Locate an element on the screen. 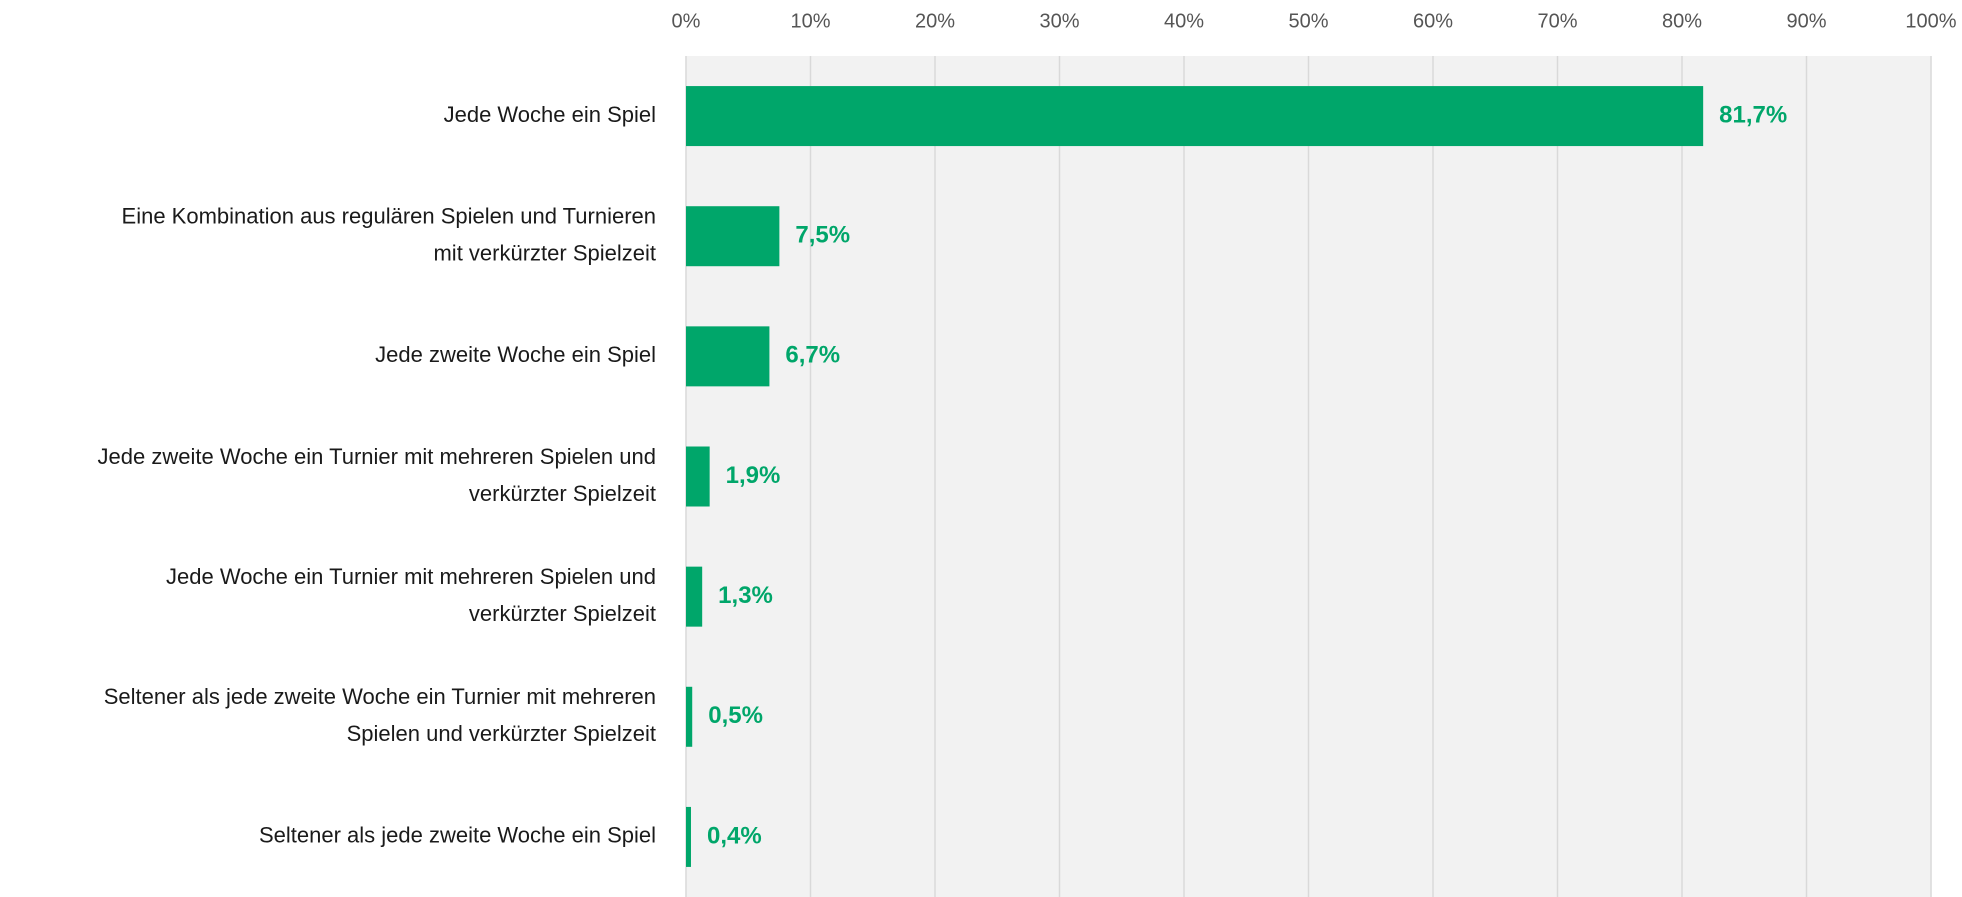  value-label: 6,7% is located at coordinates (812, 355).